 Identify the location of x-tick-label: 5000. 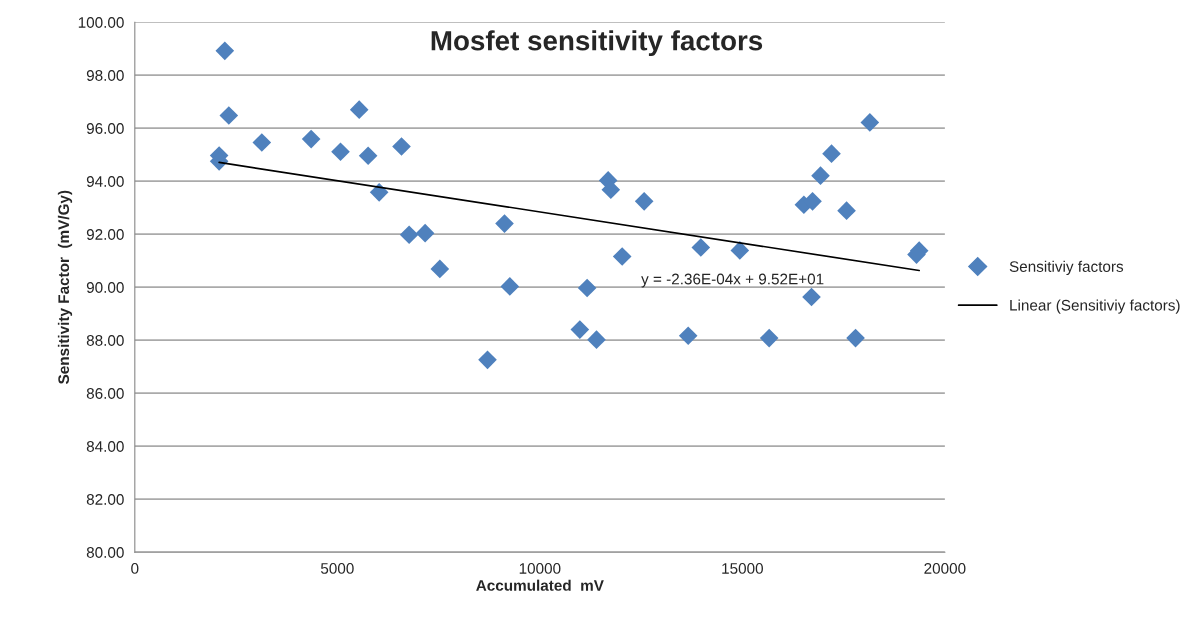
(337, 568).